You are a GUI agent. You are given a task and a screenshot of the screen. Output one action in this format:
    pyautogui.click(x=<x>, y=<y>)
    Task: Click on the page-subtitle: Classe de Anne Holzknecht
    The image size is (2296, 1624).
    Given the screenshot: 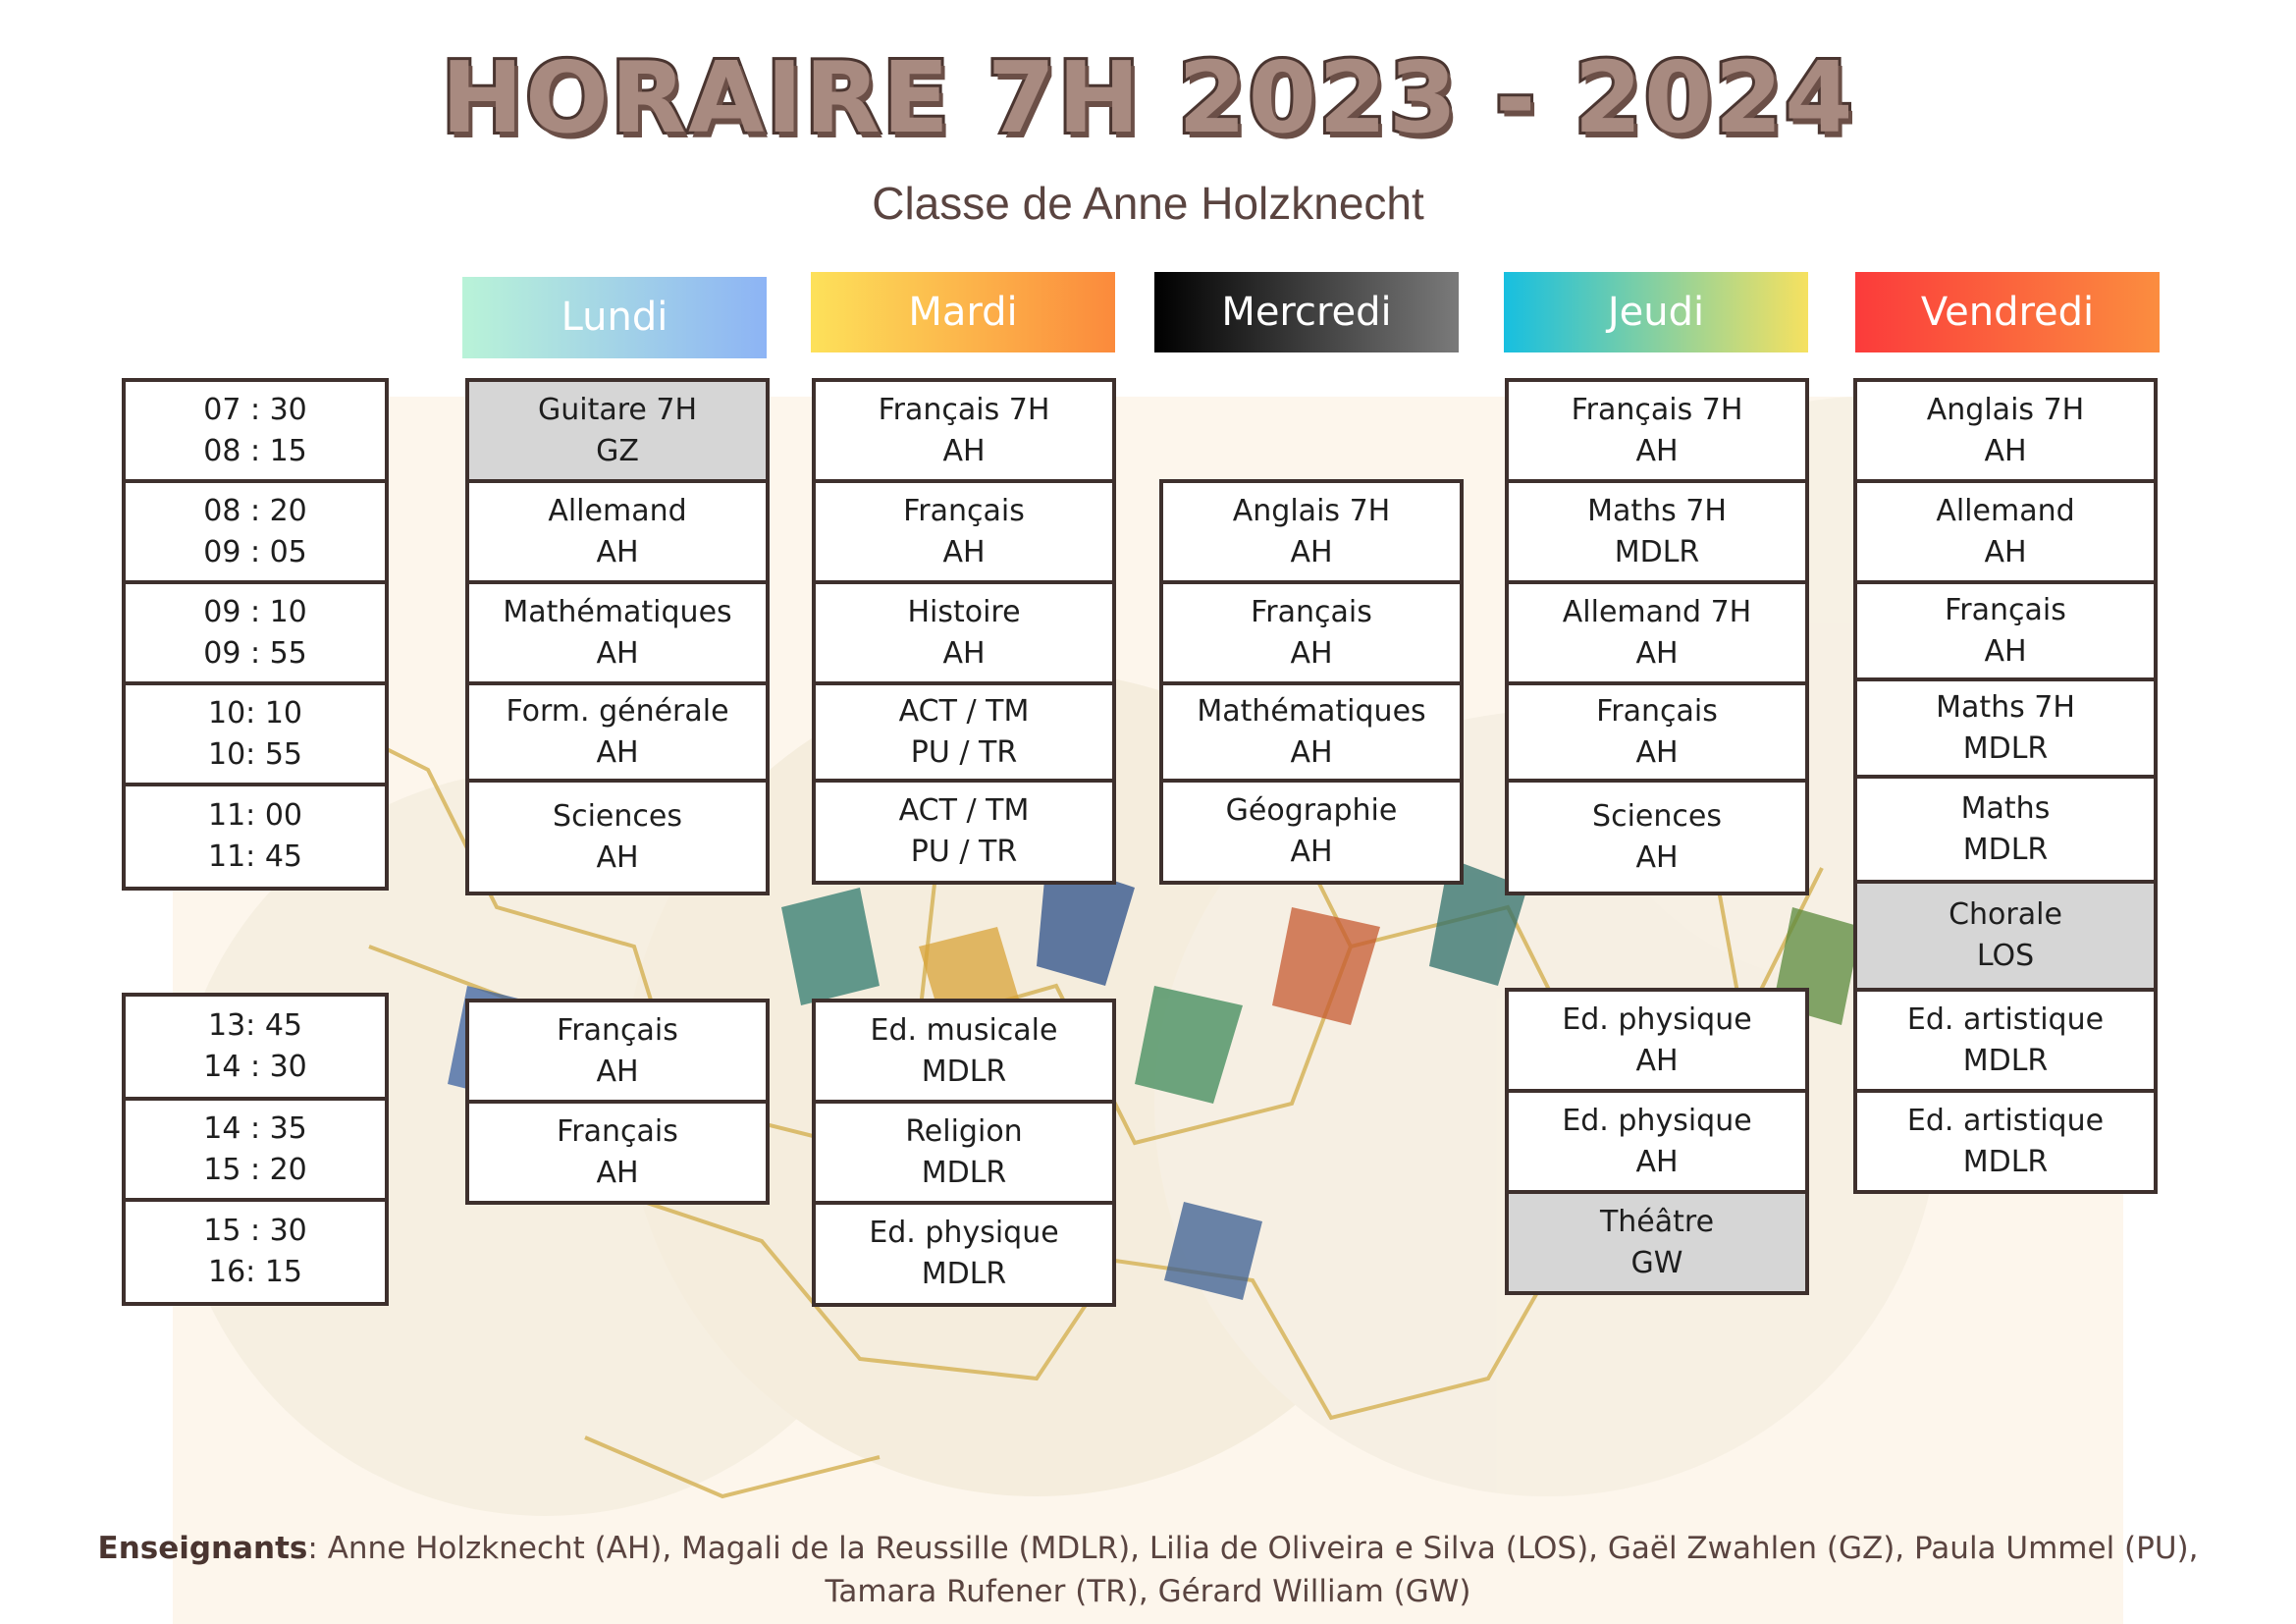 What is the action you would take?
    pyautogui.click(x=1148, y=203)
    